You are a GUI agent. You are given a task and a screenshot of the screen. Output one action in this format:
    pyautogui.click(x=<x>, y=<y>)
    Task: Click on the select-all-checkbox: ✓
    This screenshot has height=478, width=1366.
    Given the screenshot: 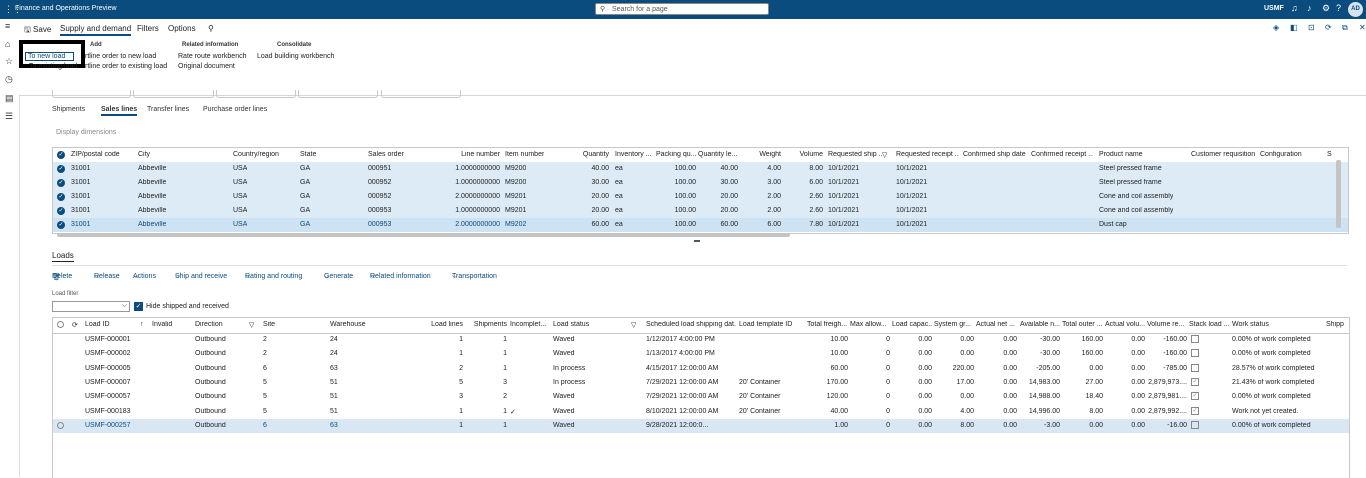 What is the action you would take?
    pyautogui.click(x=61, y=155)
    